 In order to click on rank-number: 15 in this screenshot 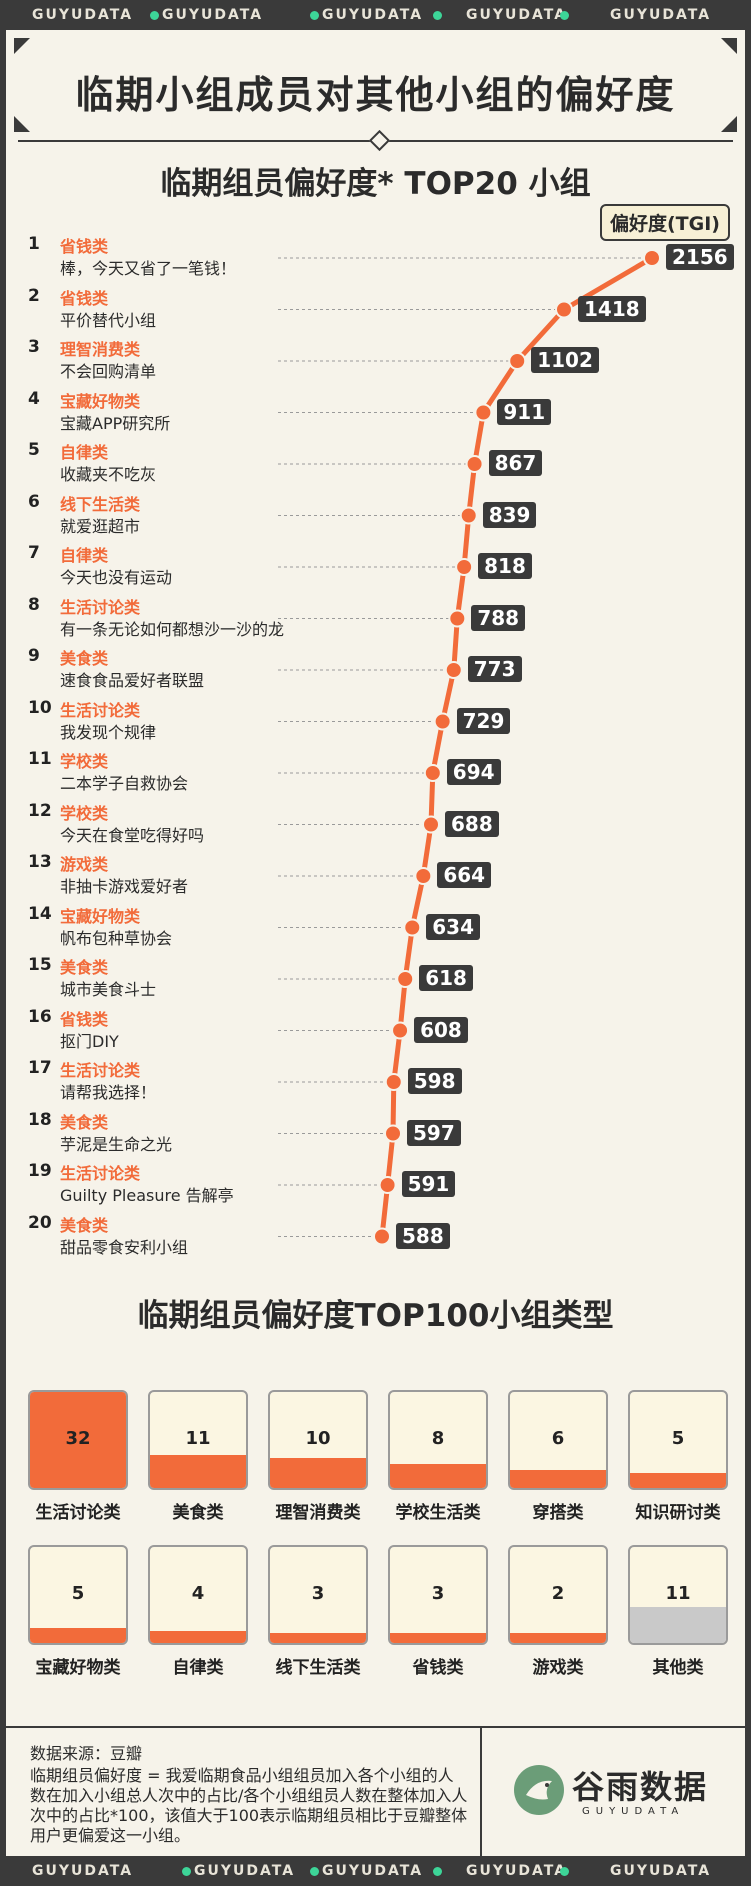, I will do `click(40, 965)`.